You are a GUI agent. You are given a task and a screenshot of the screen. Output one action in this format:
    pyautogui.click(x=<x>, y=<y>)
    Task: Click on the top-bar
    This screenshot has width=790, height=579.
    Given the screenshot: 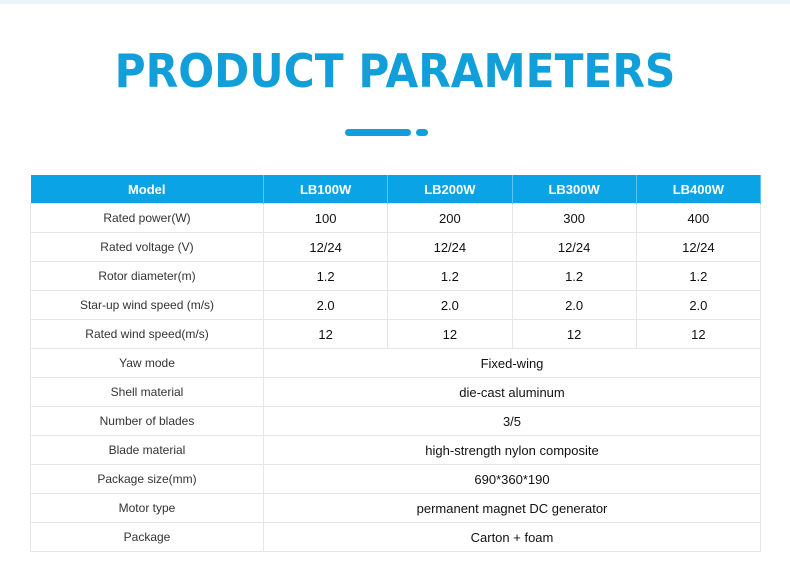 What is the action you would take?
    pyautogui.click(x=395, y=2)
    